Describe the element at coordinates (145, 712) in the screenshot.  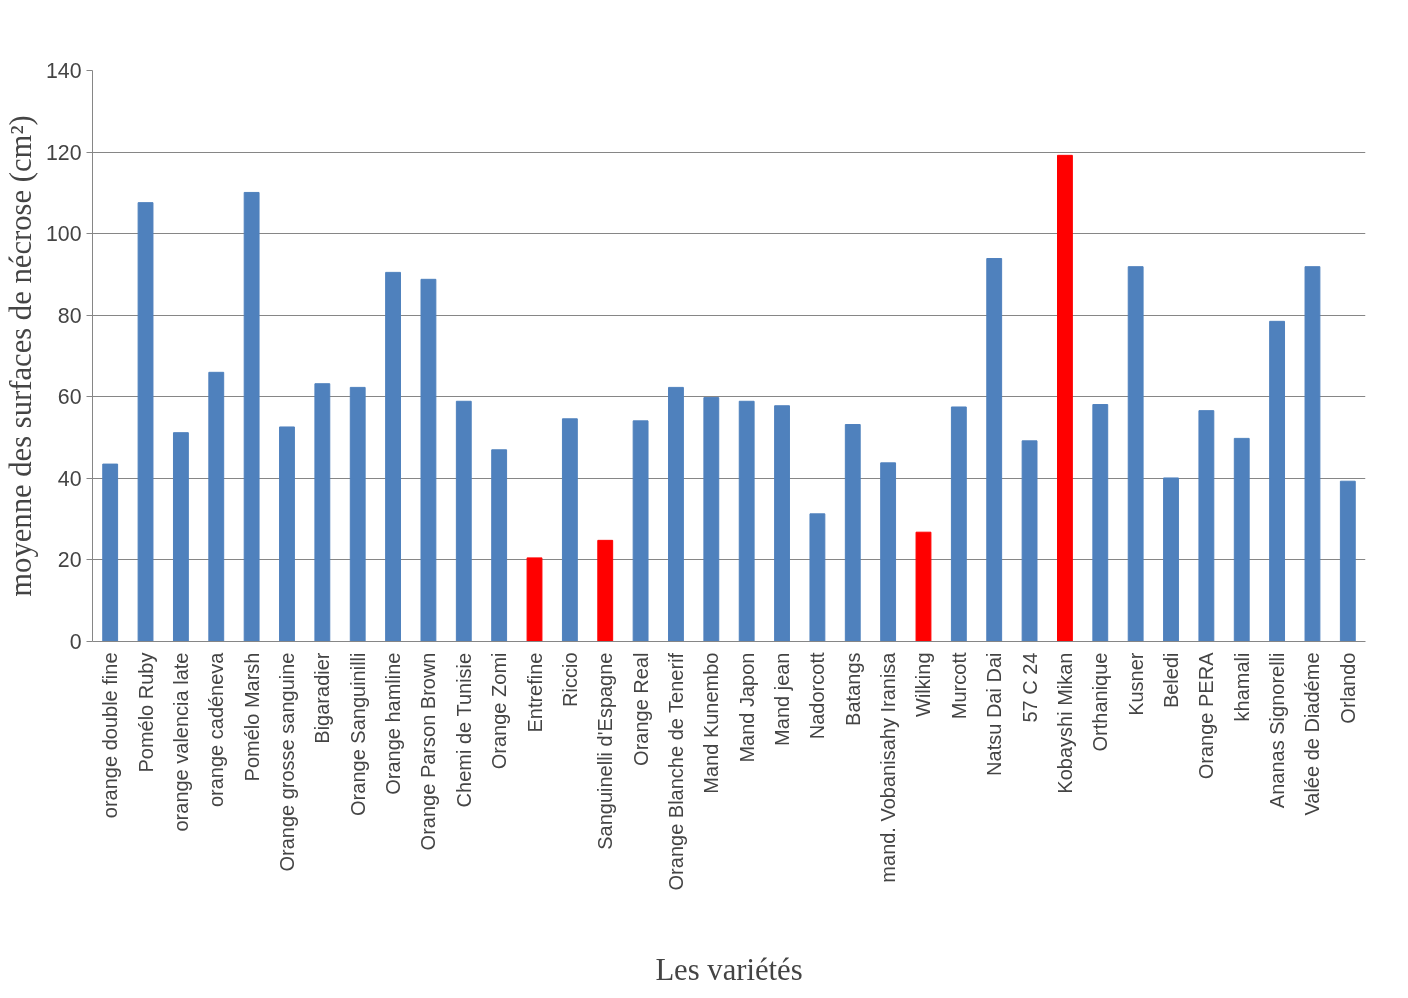
I see `x-tick-label: Pomélo Ruby` at that location.